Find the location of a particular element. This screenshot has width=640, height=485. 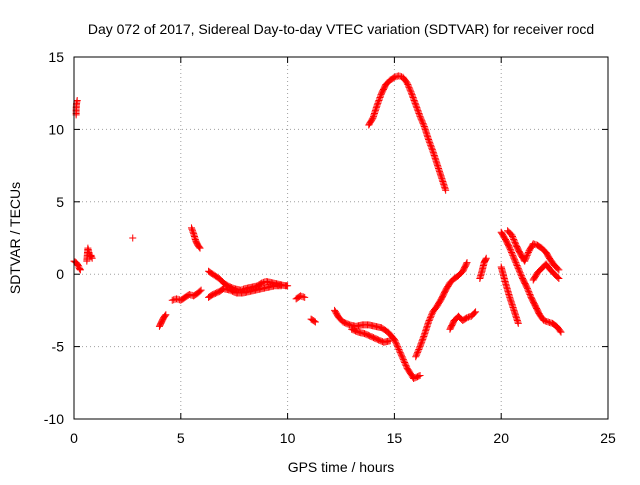

x-tick-label: 0 is located at coordinates (74, 438).